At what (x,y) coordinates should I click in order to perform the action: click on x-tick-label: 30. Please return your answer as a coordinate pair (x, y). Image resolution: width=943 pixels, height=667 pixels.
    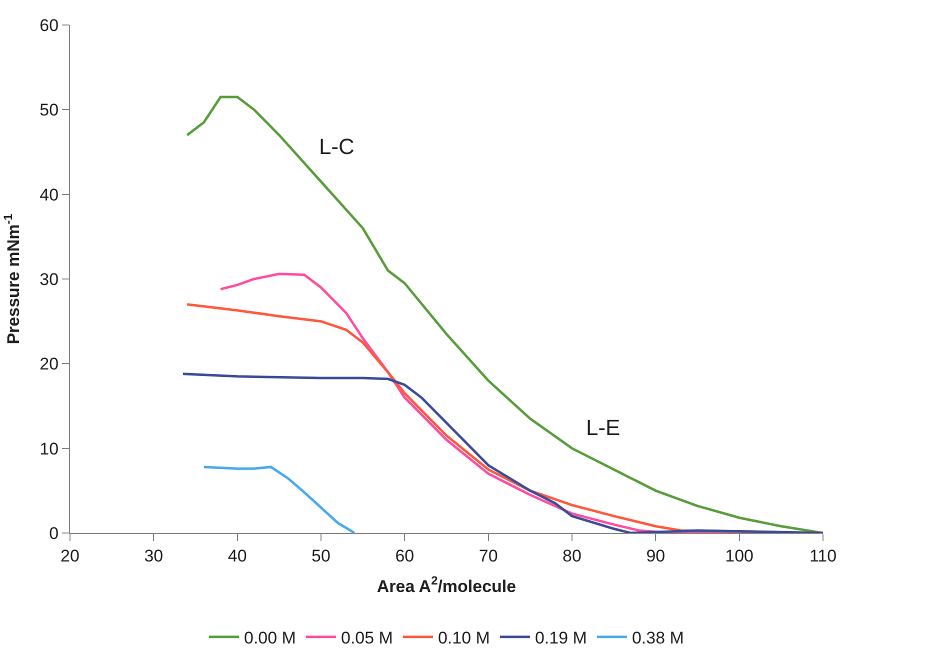
    Looking at the image, I should click on (154, 556).